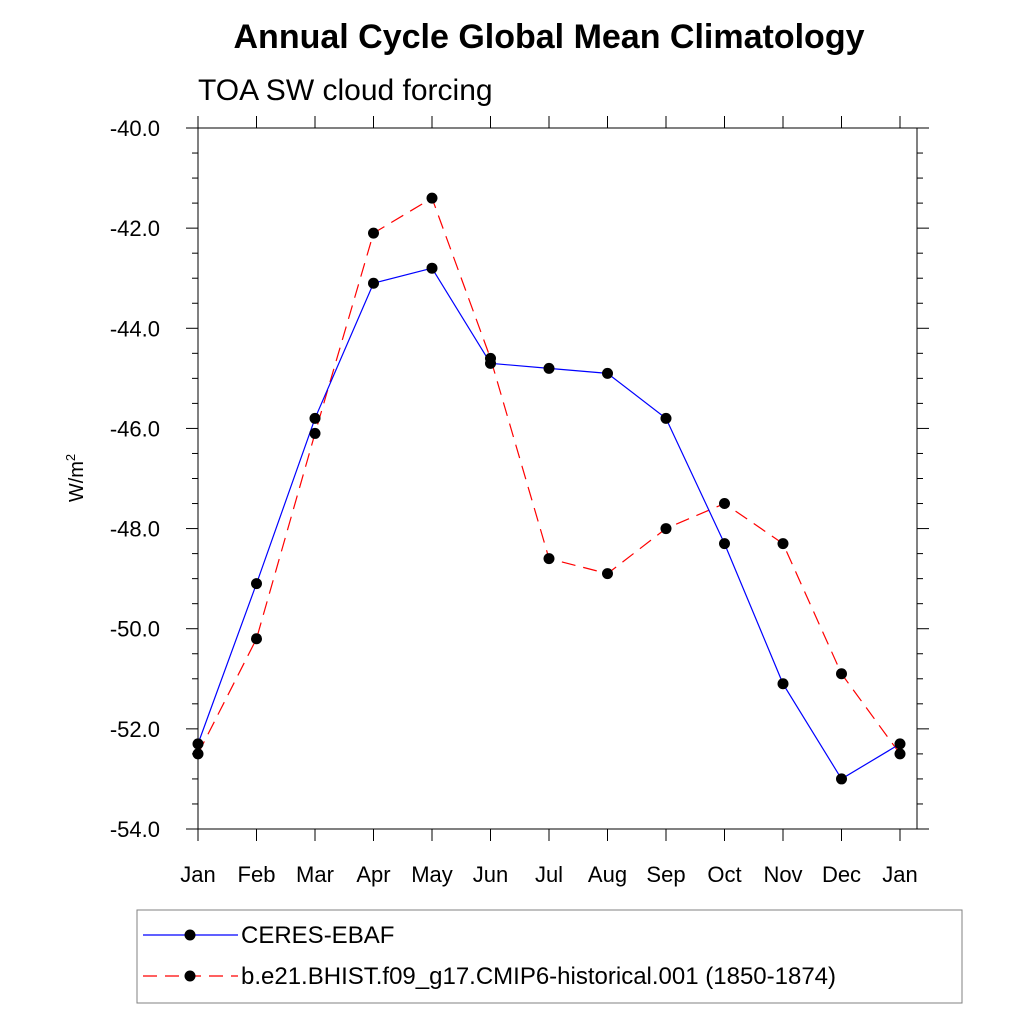 This screenshot has height=1024, width=1024. What do you see at coordinates (135, 128) in the screenshot?
I see `y-tick-label: -40.0` at bounding box center [135, 128].